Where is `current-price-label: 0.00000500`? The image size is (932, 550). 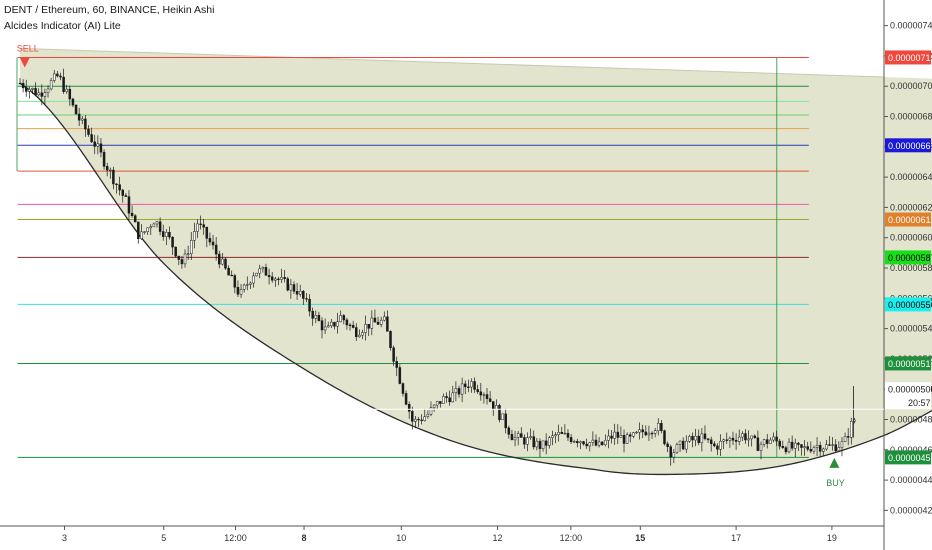
current-price-label: 0.00000500 is located at coordinates (910, 390).